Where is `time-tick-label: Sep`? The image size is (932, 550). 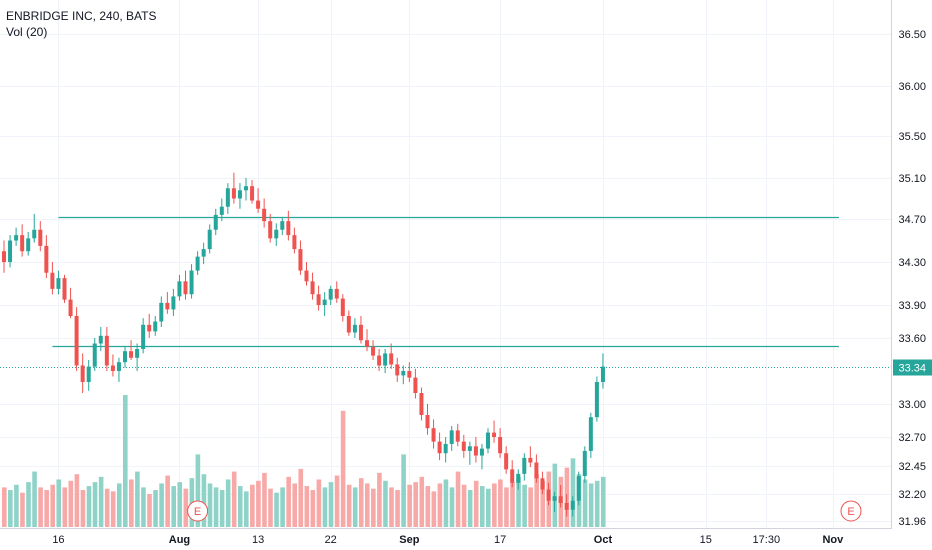
time-tick-label: Sep is located at coordinates (409, 540).